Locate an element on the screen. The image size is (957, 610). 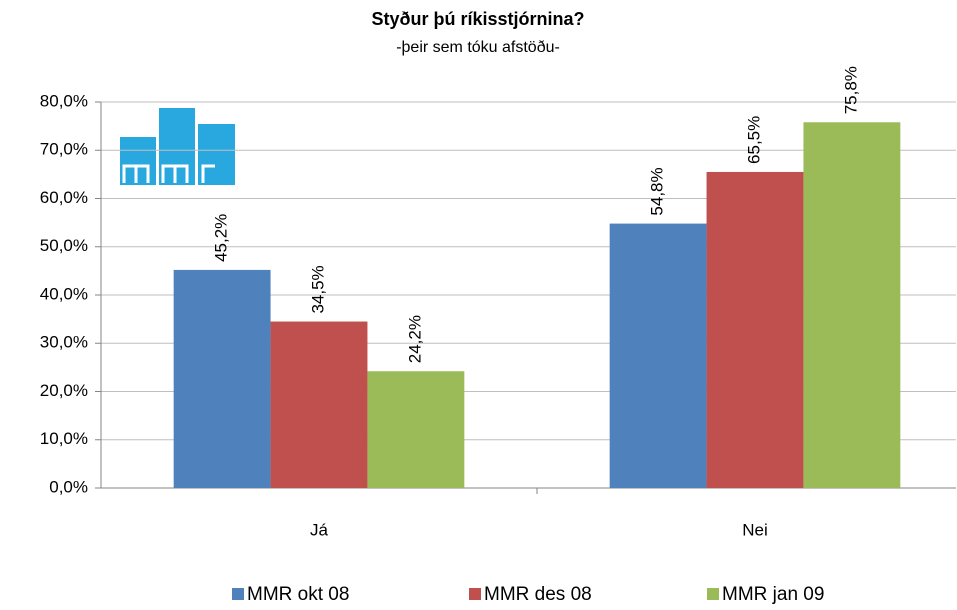
x-tick-label: Nei is located at coordinates (755, 529).